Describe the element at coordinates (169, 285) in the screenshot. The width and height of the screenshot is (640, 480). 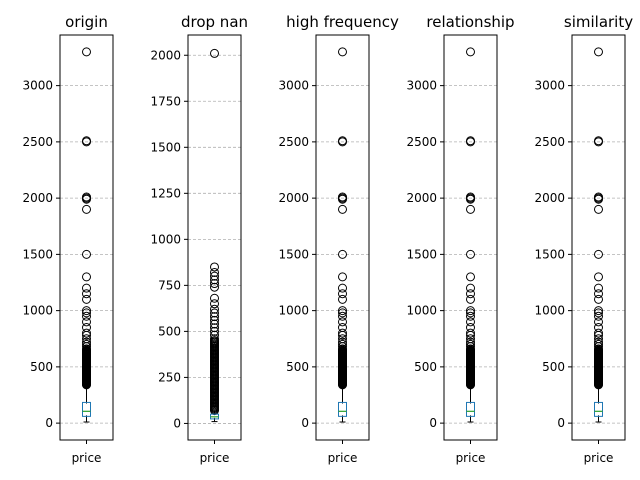
I see `y-tick-label: 750` at that location.